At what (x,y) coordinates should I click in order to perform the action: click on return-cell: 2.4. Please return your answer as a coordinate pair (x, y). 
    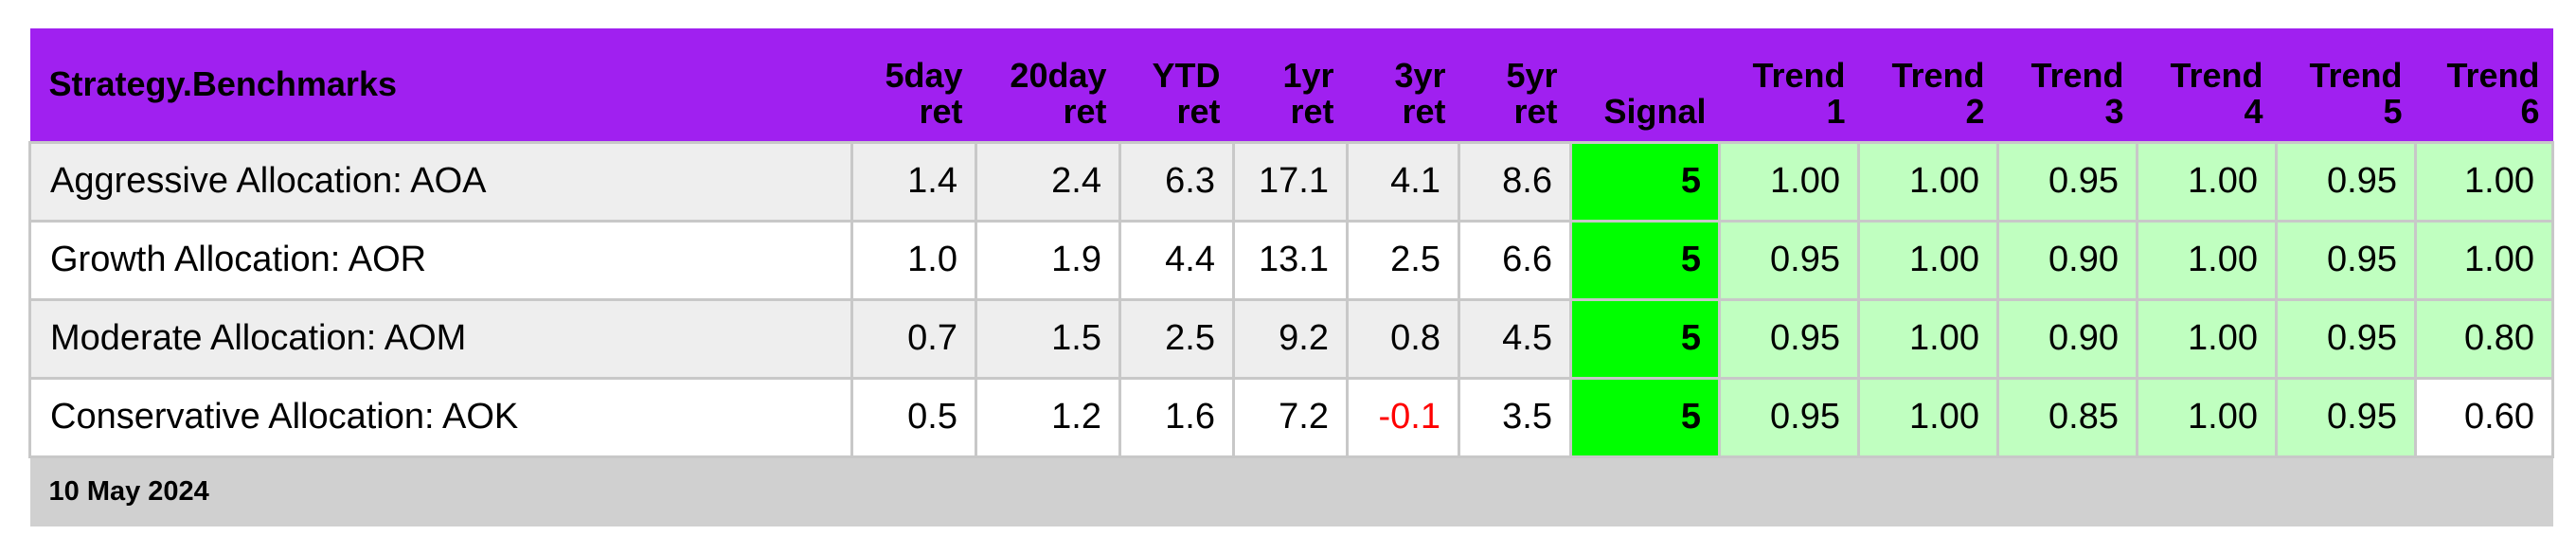
    Looking at the image, I should click on (1048, 181).